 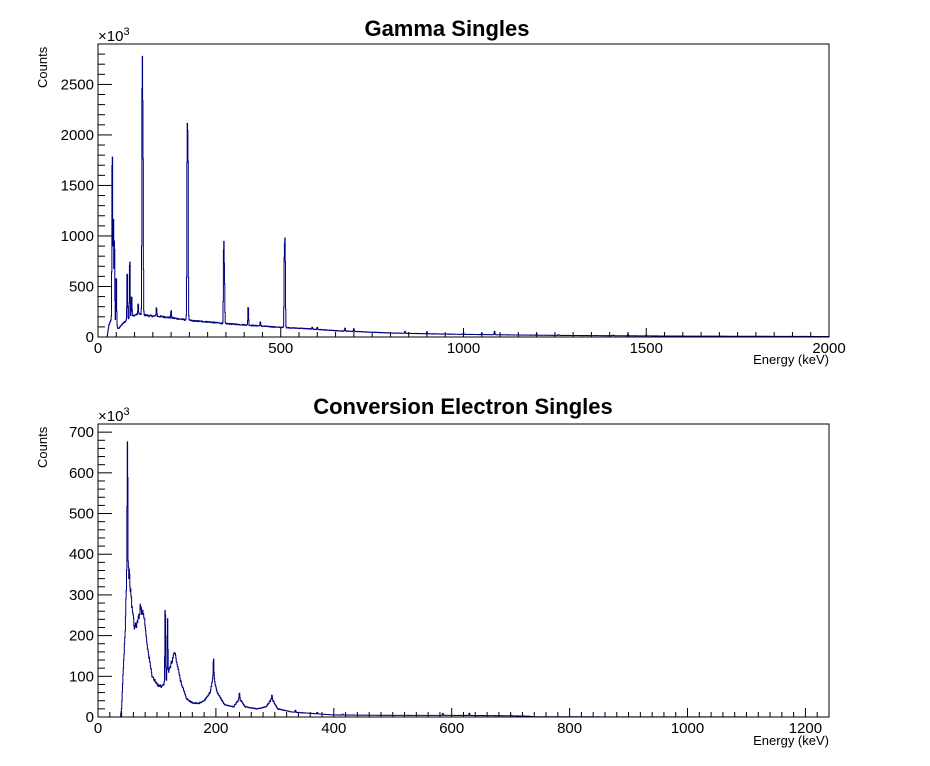 What do you see at coordinates (333, 728) in the screenshot?
I see `x-tick-label: 400` at bounding box center [333, 728].